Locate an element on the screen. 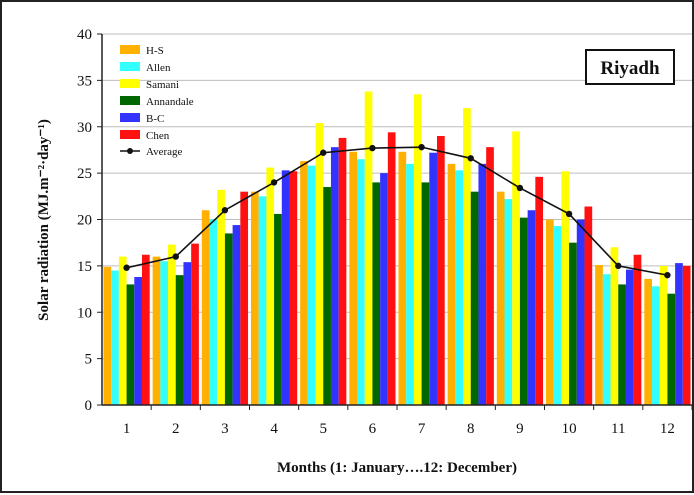  legend-label: Chen is located at coordinates (158, 136).